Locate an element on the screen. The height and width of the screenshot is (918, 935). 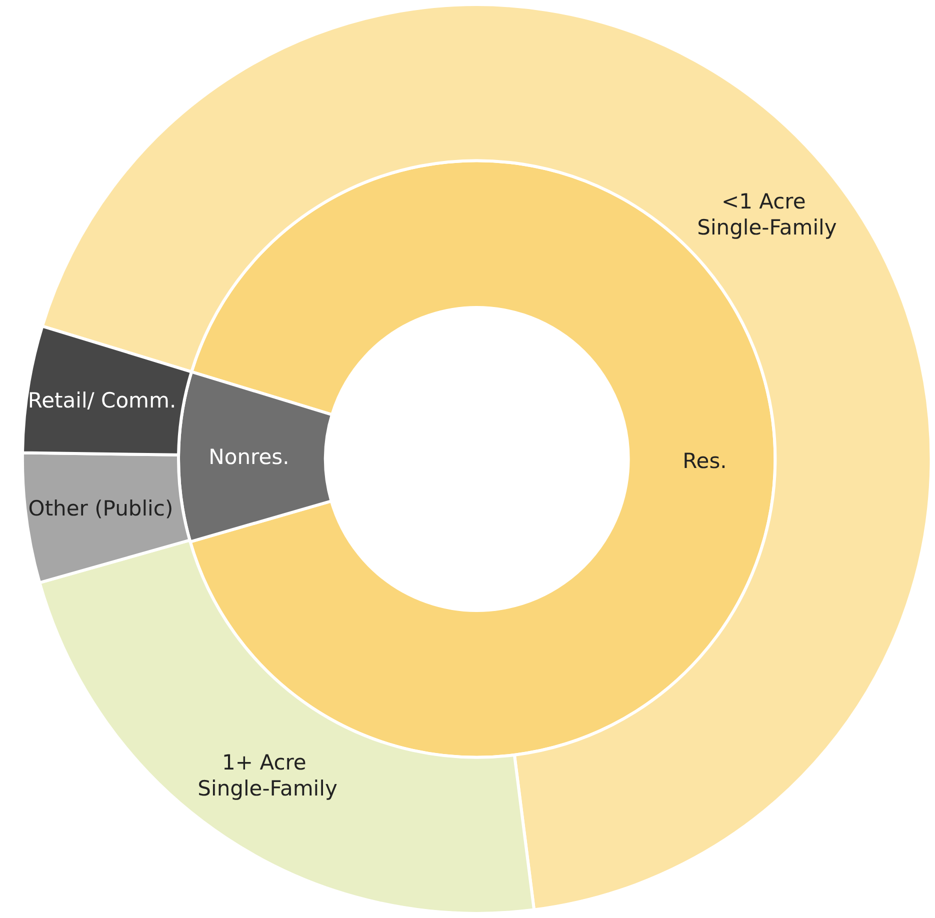
slice-label: Res. is located at coordinates (704, 460).